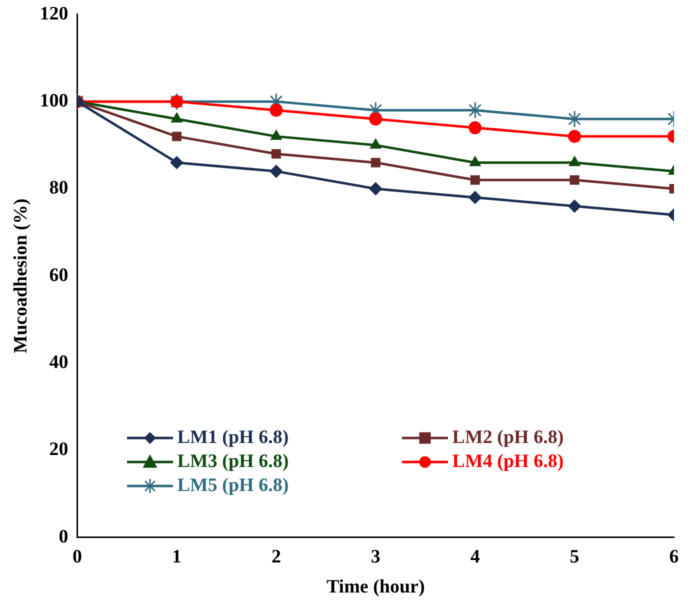  I want to click on x-tick-label: 4, so click(475, 557).